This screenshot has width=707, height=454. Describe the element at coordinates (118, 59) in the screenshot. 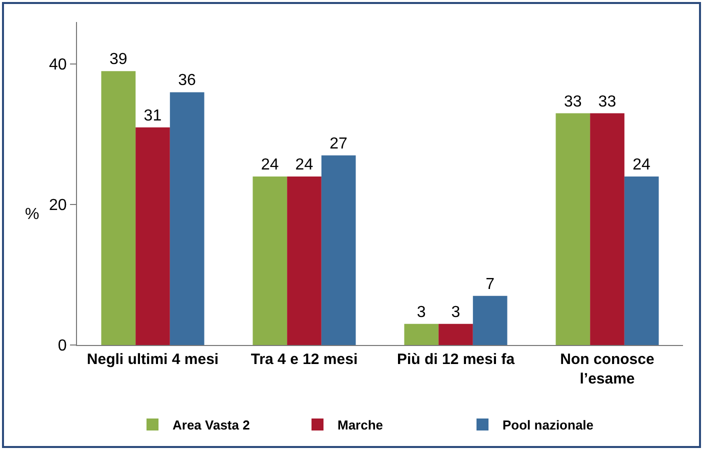

I see `data-label: 39` at that location.